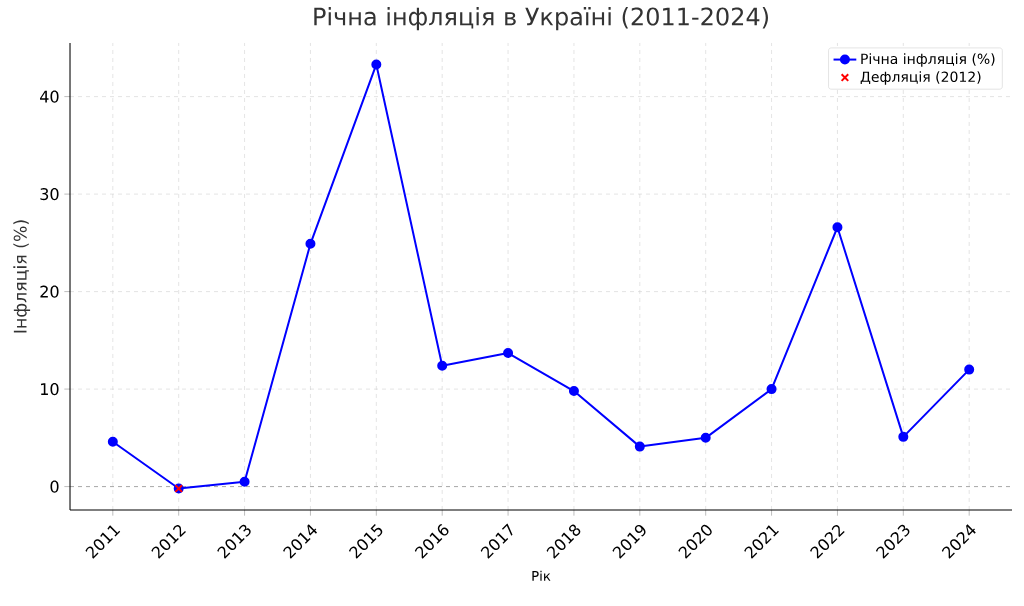  I want to click on y-axis-title: Інфляція (%), so click(22, 276).